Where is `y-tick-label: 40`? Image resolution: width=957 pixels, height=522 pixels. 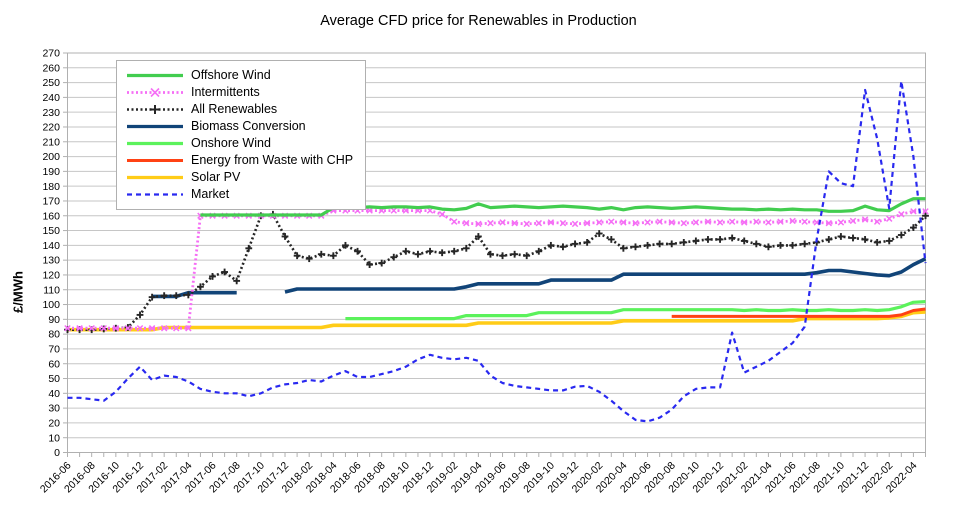
y-tick-label: 40 is located at coordinates (54, 394).